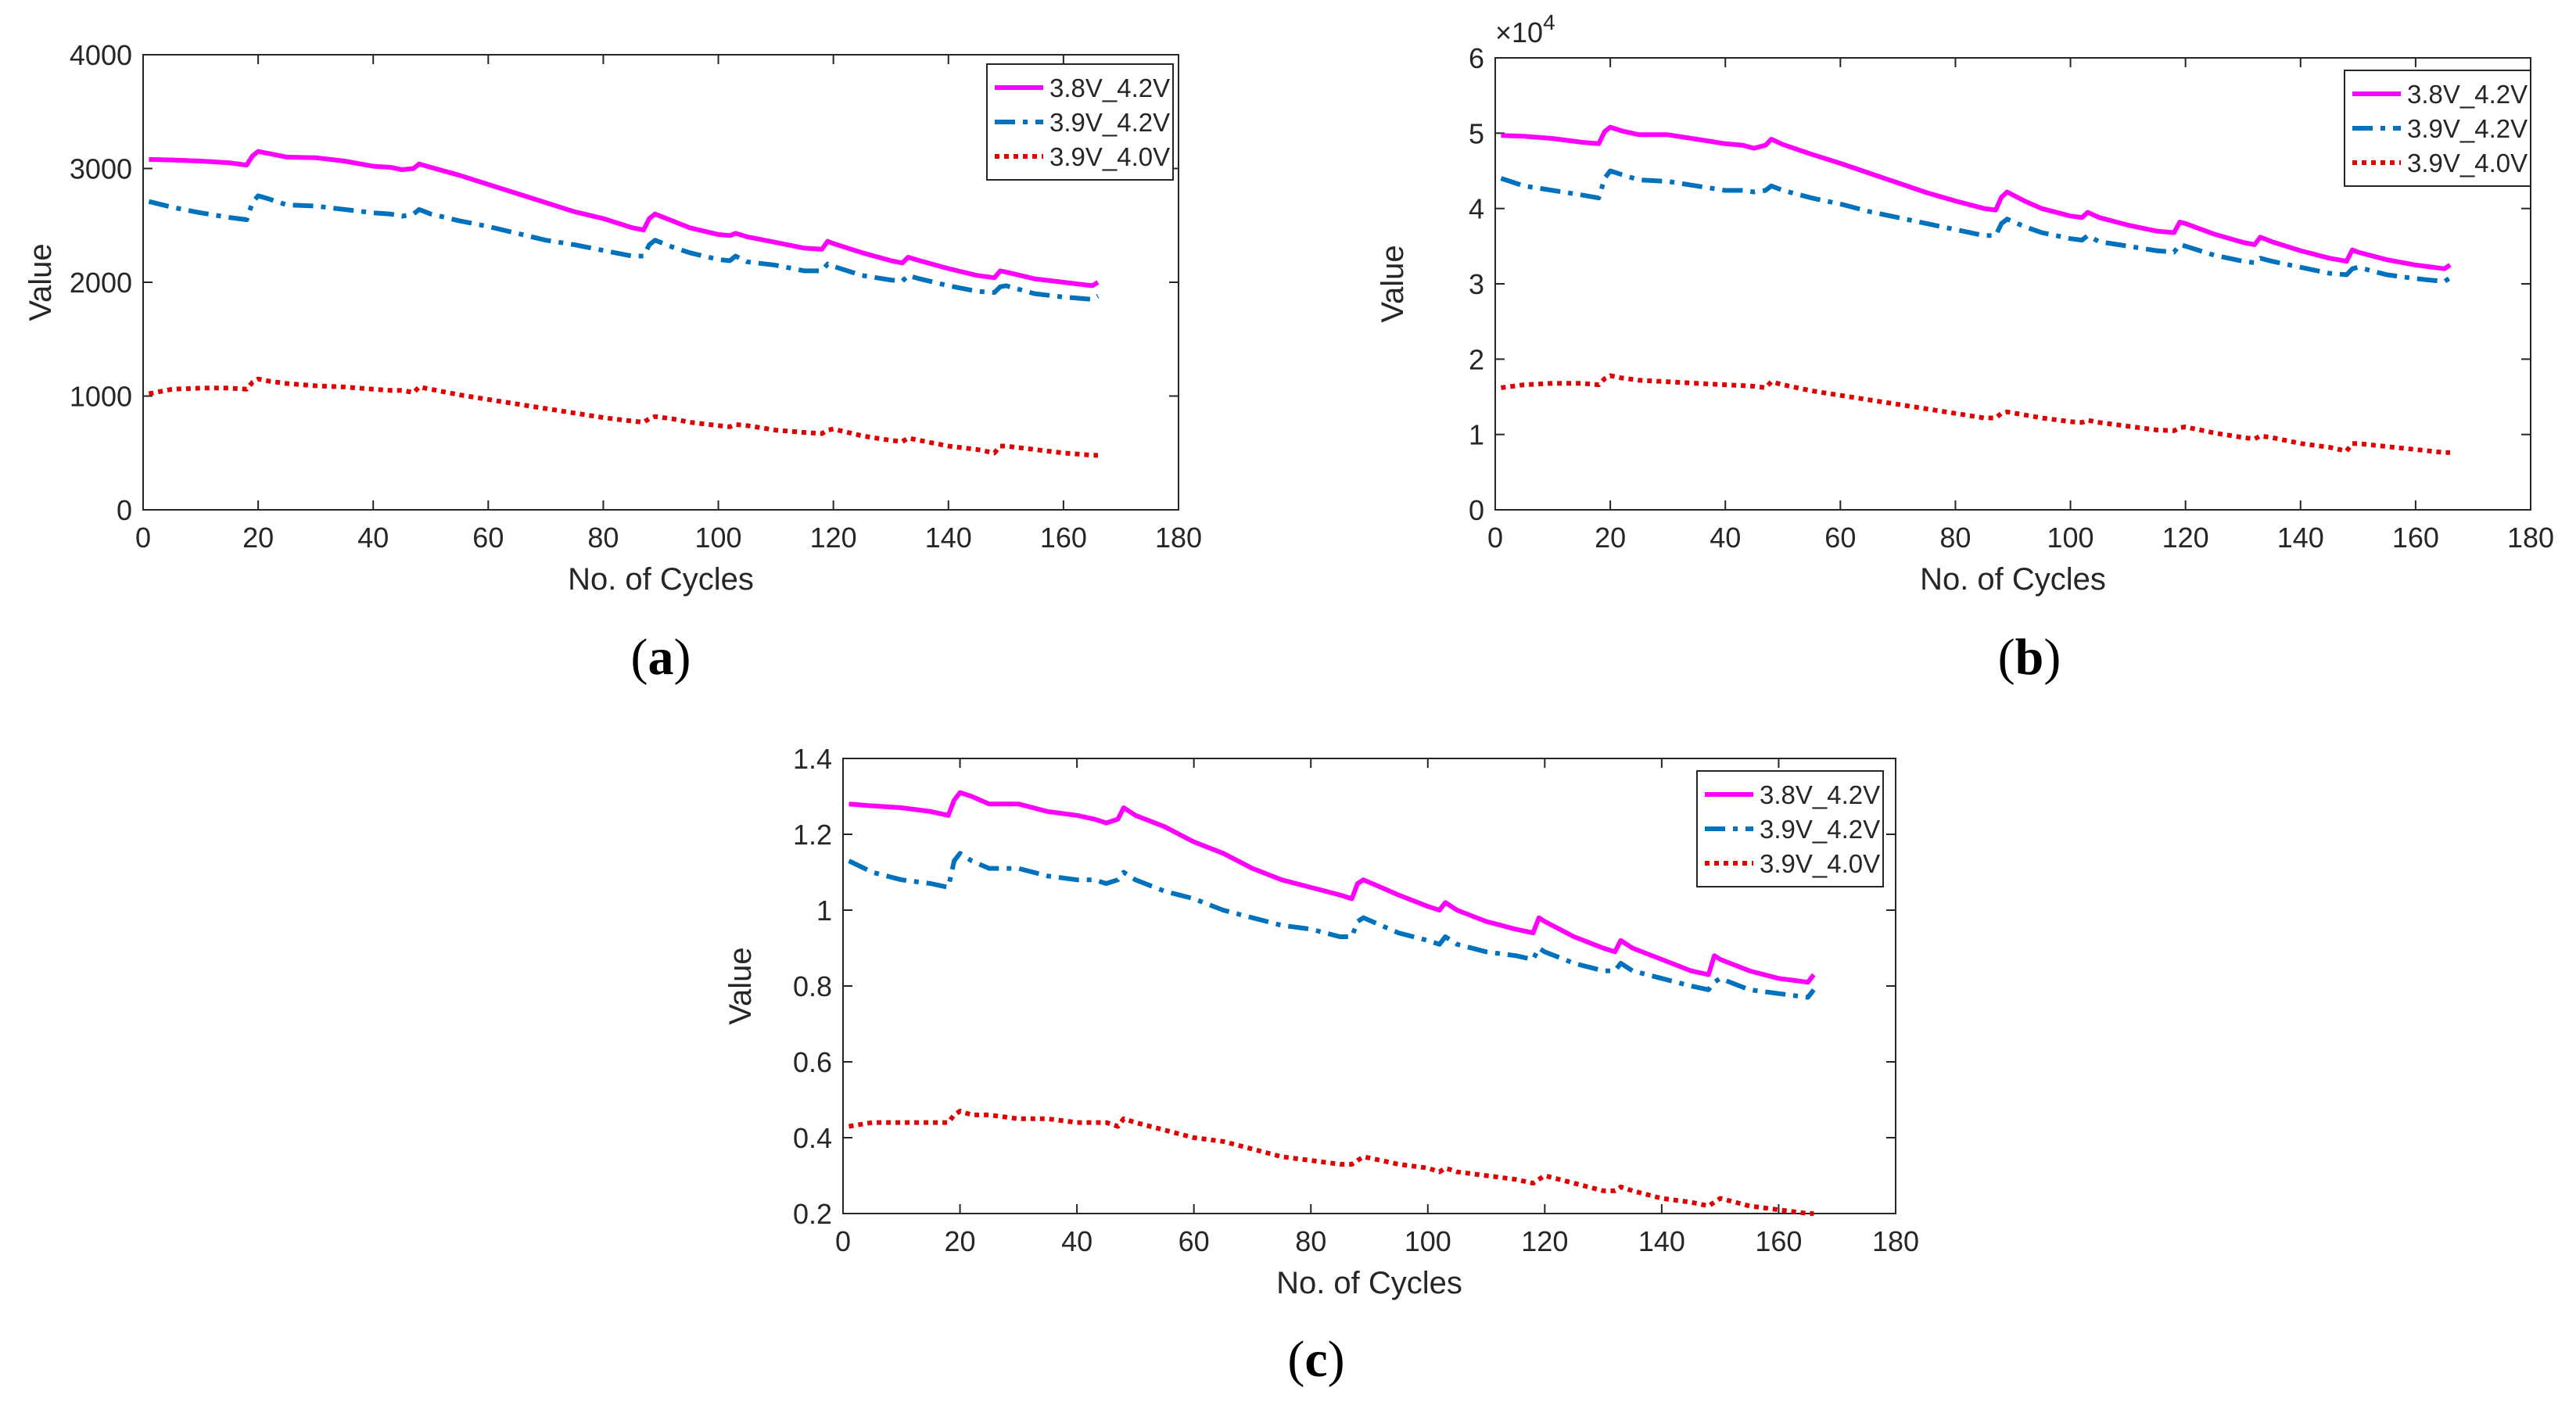  Describe the element at coordinates (1476, 284) in the screenshot. I see `y-tick-label: 3` at that location.